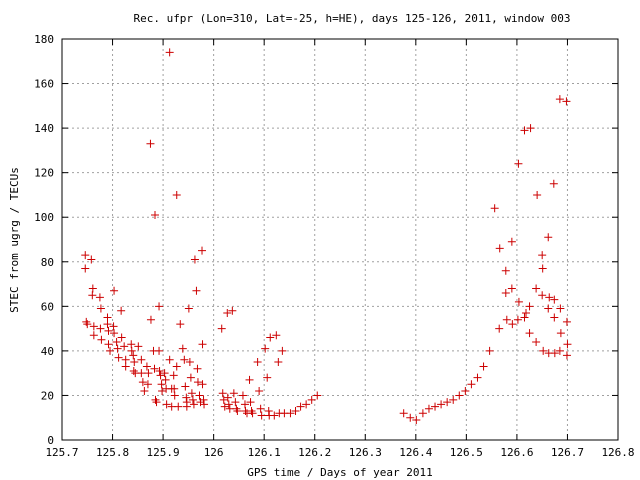  Describe the element at coordinates (314, 452) in the screenshot. I see `x-tick-label: 126.2` at that location.